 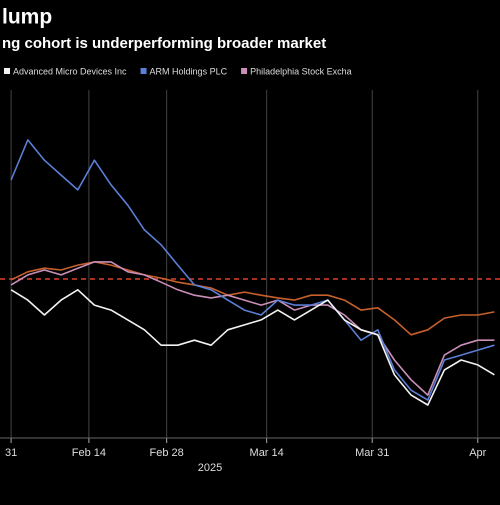 What do you see at coordinates (267, 453) in the screenshot?
I see `x-tick-label: Mar 14` at bounding box center [267, 453].